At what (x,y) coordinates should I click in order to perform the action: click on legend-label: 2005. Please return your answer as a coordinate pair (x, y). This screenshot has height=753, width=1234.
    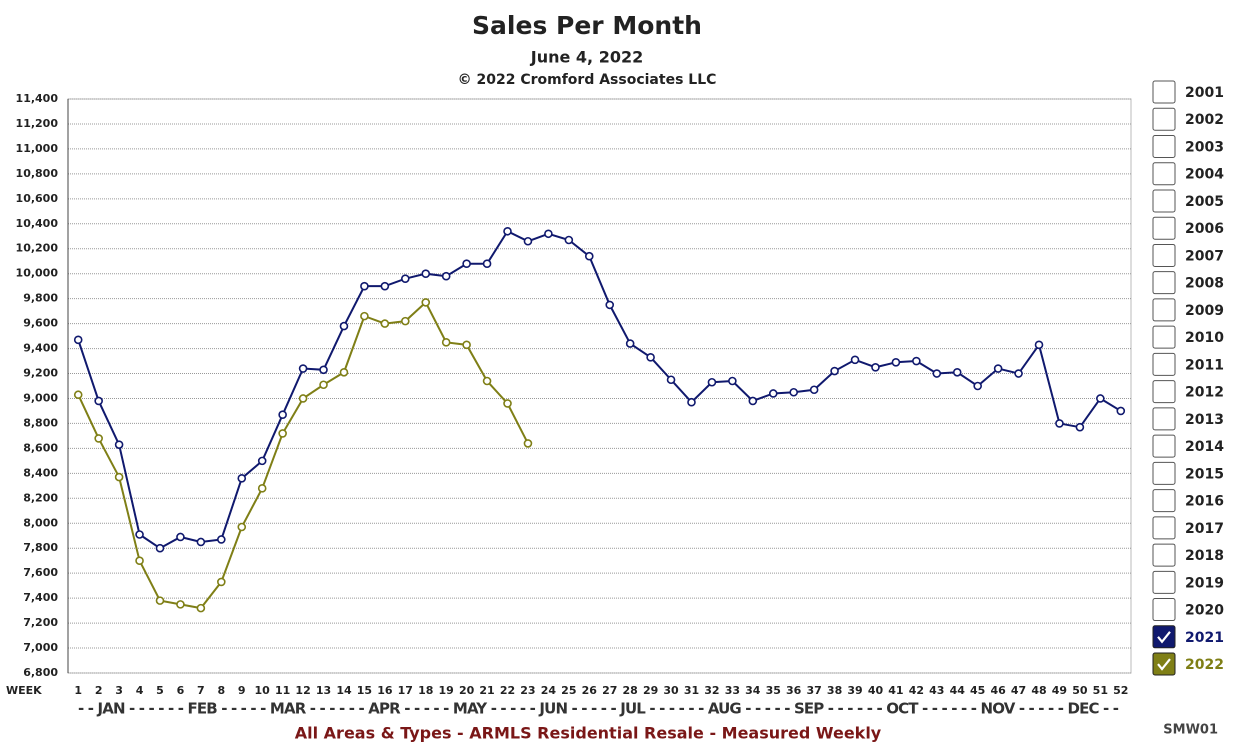
    Looking at the image, I should click on (1204, 202).